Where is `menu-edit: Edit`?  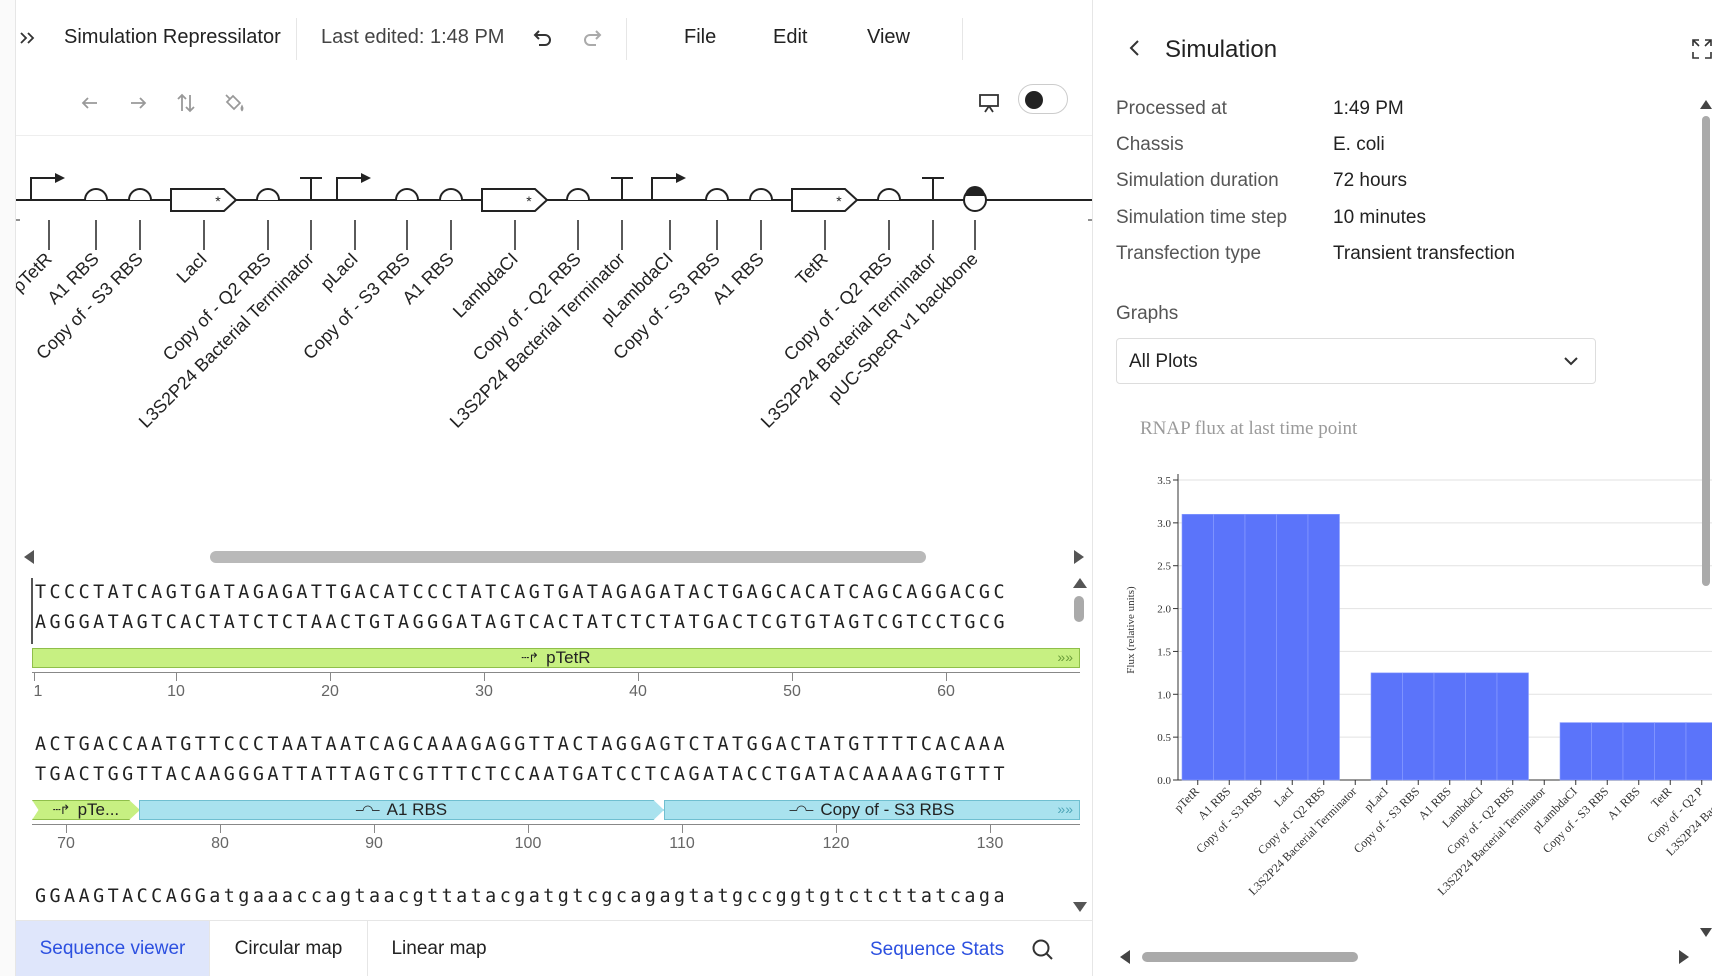
menu-edit: Edit is located at coordinates (790, 37).